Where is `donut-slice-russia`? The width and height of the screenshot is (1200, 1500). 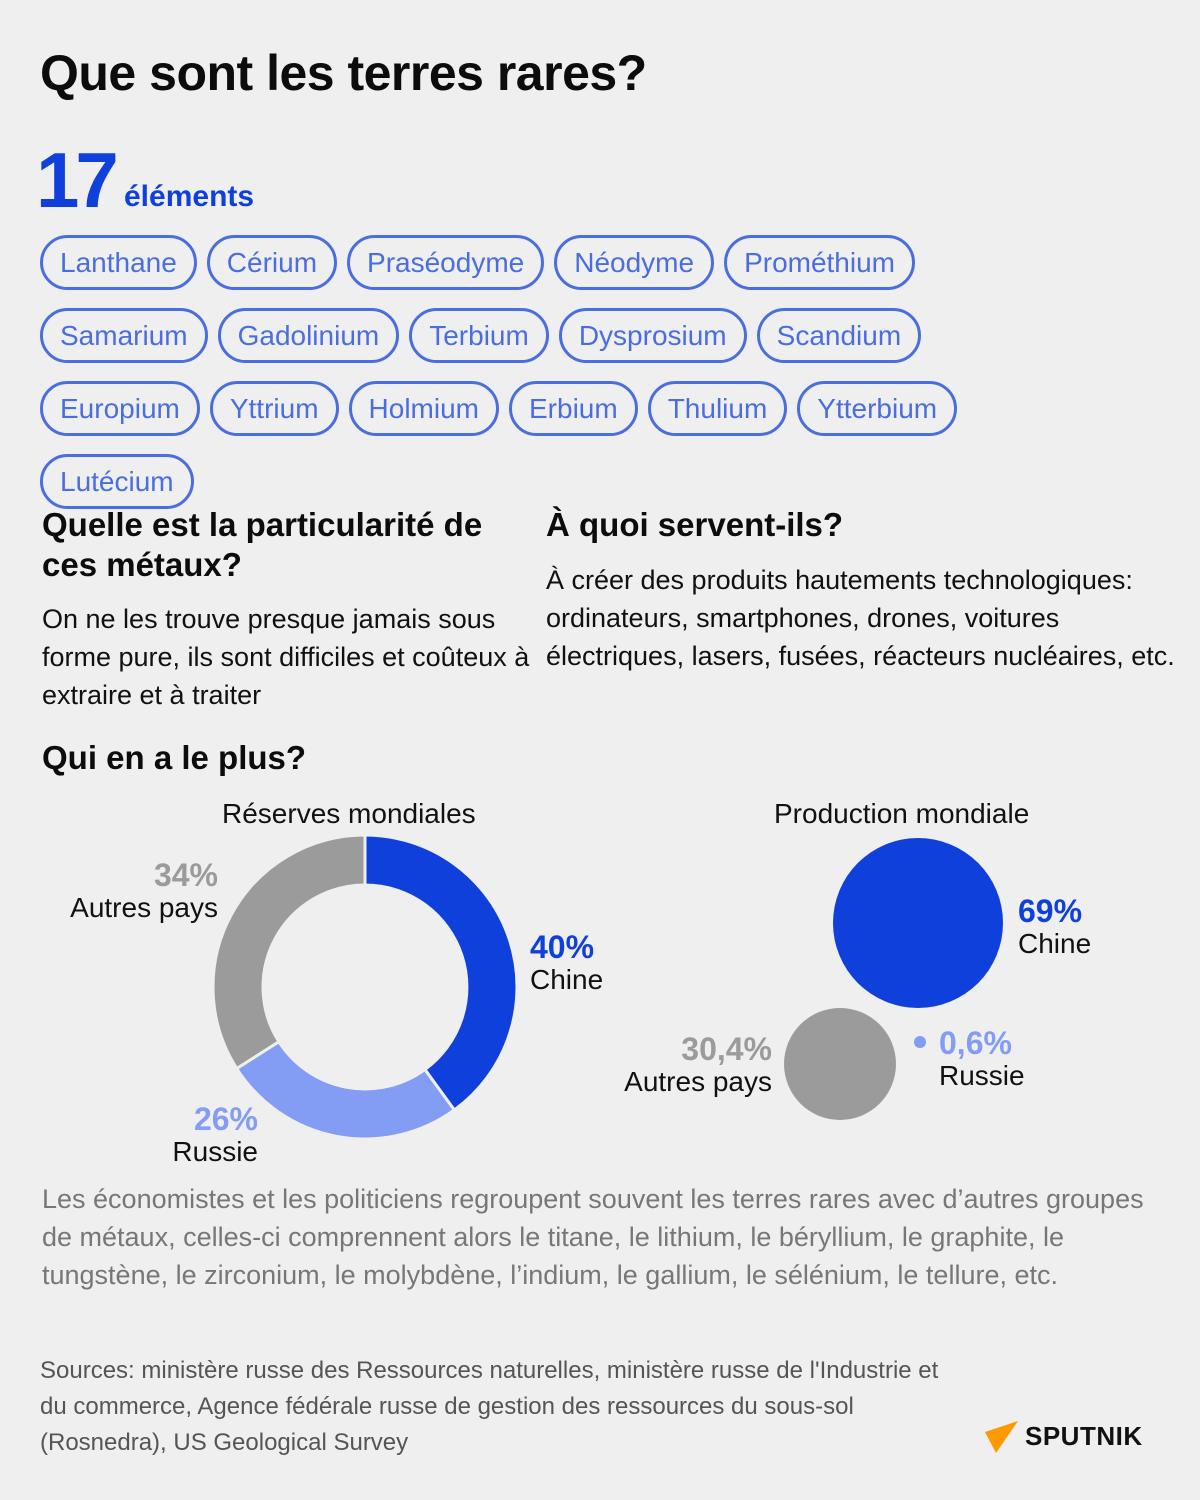
donut-slice-russia is located at coordinates (345, 1090).